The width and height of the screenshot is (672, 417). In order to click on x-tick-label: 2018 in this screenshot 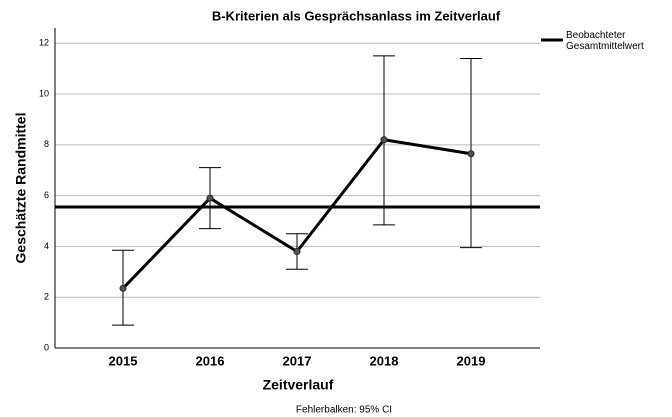, I will do `click(384, 360)`.